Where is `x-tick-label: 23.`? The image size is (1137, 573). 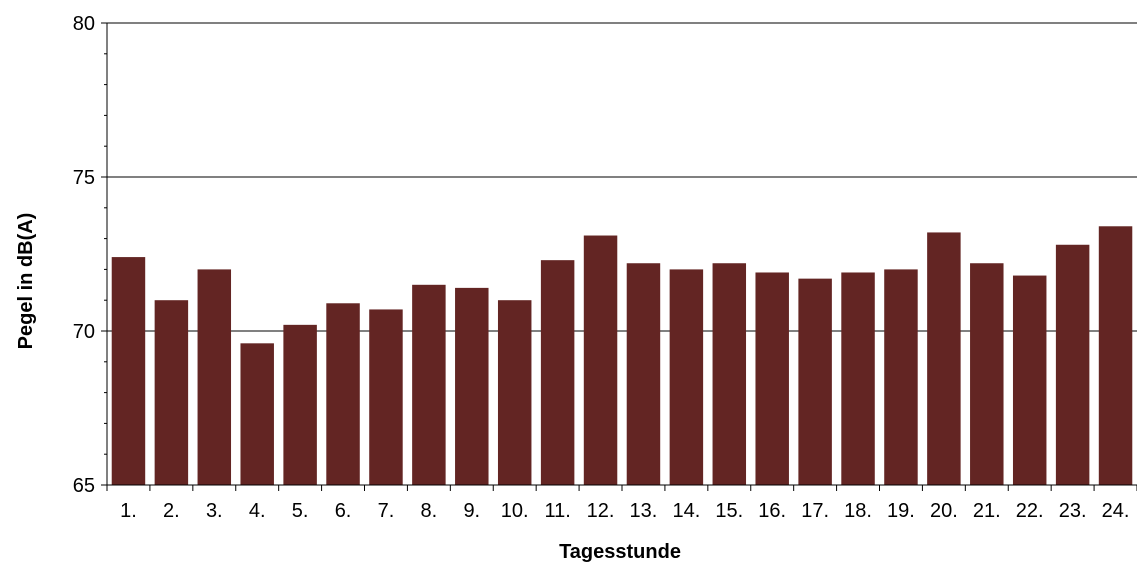
x-tick-label: 23. is located at coordinates (1073, 511).